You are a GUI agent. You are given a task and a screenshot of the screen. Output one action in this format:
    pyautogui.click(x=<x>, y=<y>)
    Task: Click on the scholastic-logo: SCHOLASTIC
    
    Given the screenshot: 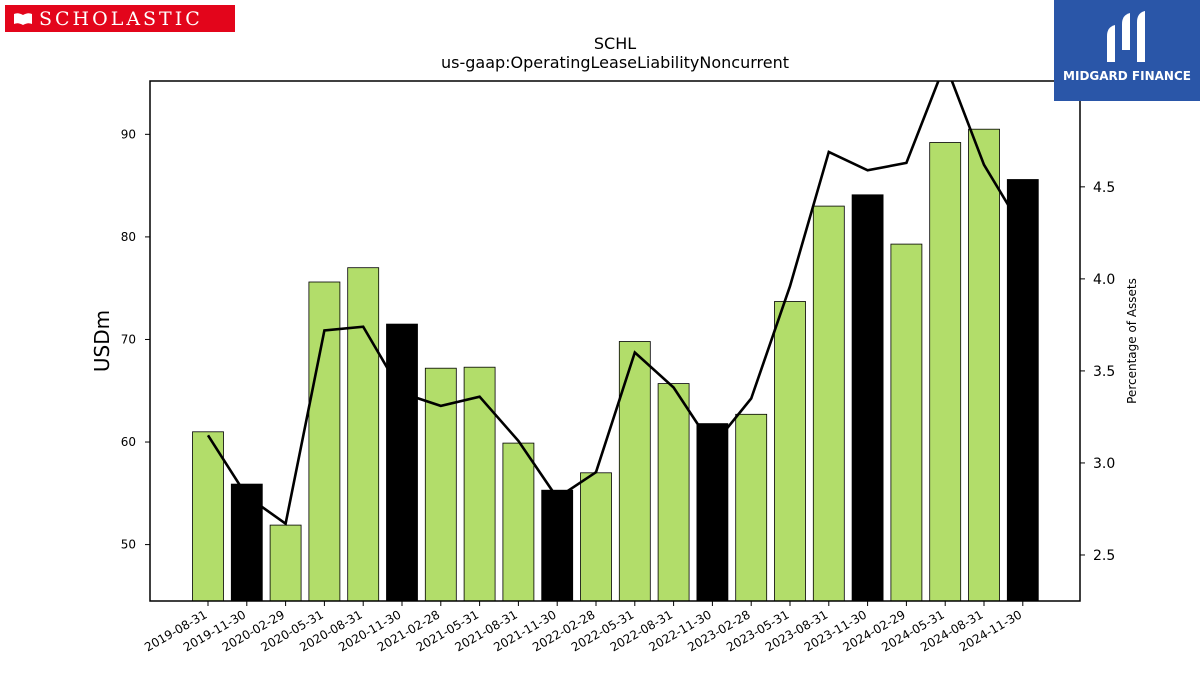 What is the action you would take?
    pyautogui.click(x=120, y=18)
    